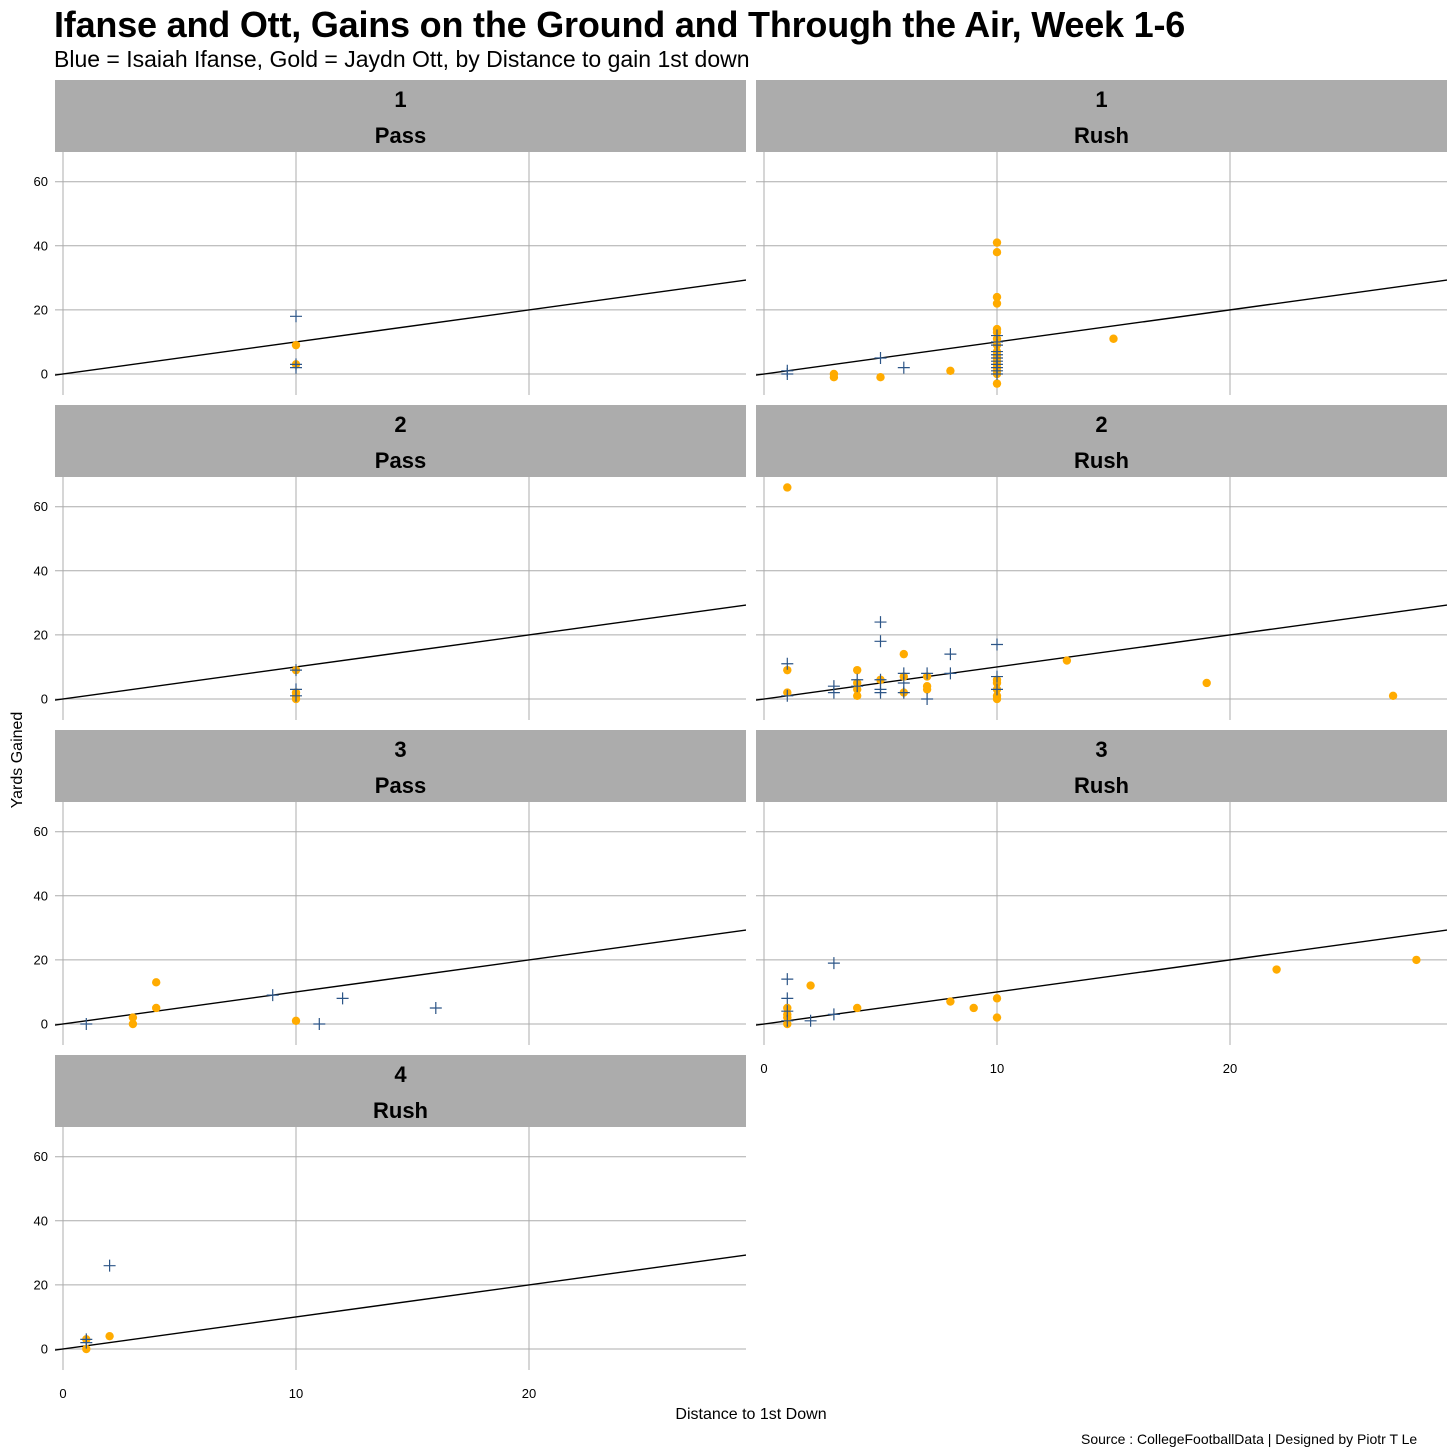 The height and width of the screenshot is (1456, 1456). What do you see at coordinates (400, 749) in the screenshot?
I see `strip-down-label: 3` at bounding box center [400, 749].